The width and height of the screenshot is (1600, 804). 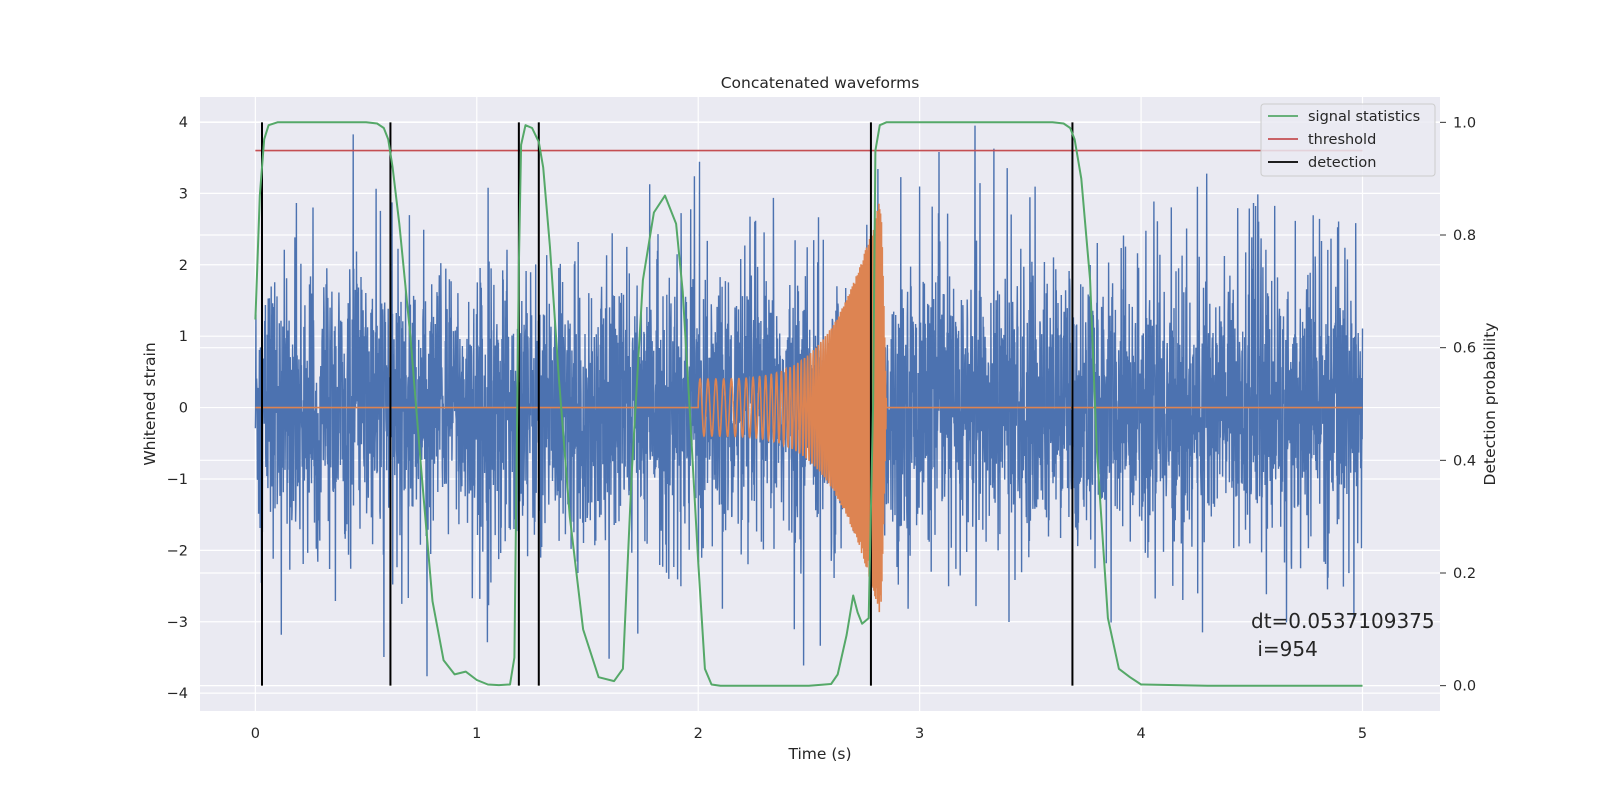 I want to click on y-right-tick-label: 0.4, so click(x=1464, y=461).